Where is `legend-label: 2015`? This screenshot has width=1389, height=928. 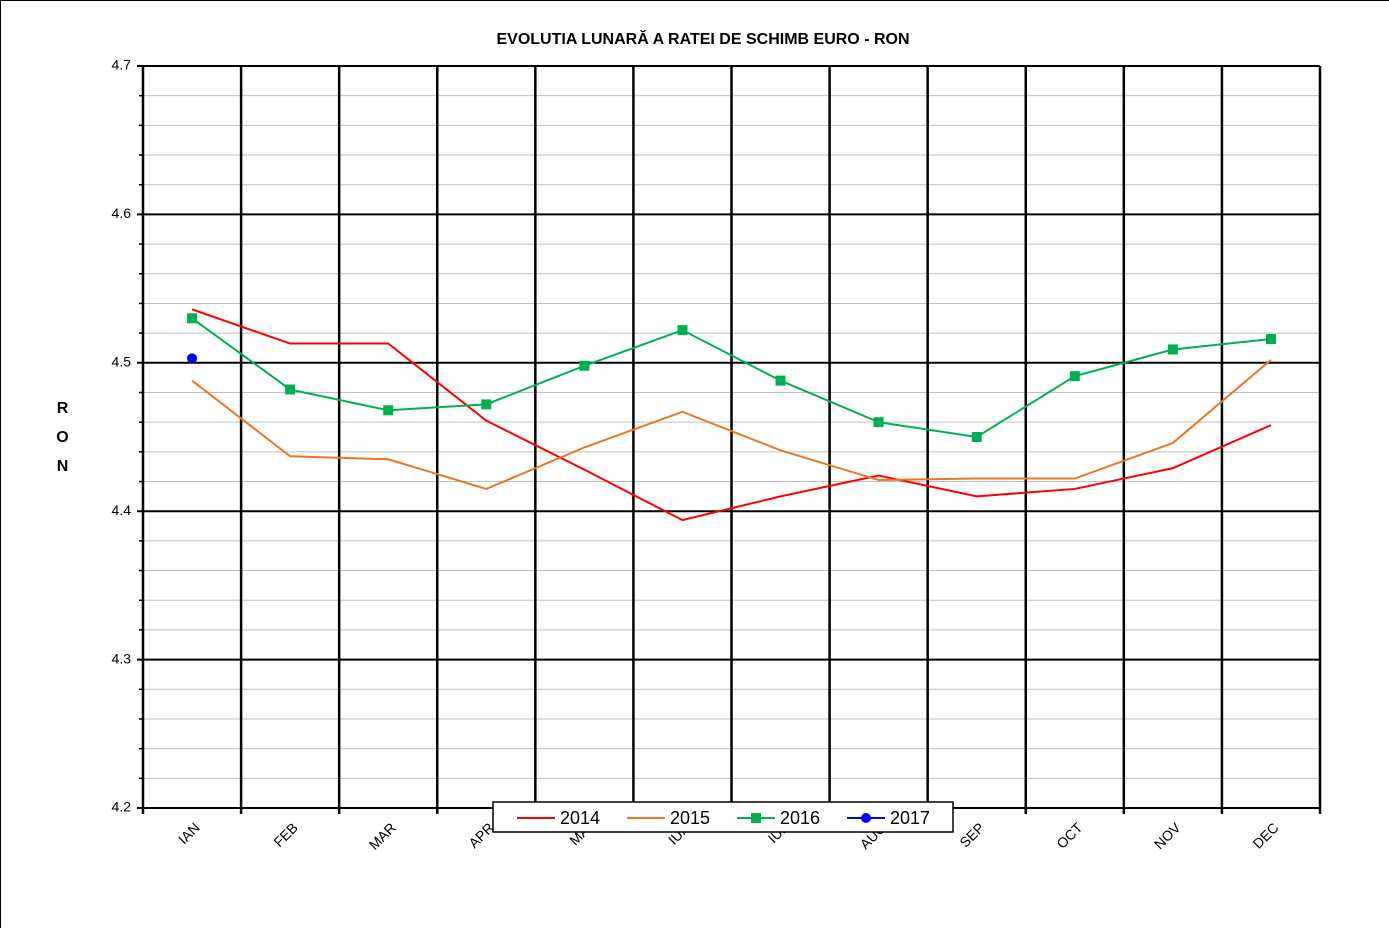
legend-label: 2015 is located at coordinates (690, 818).